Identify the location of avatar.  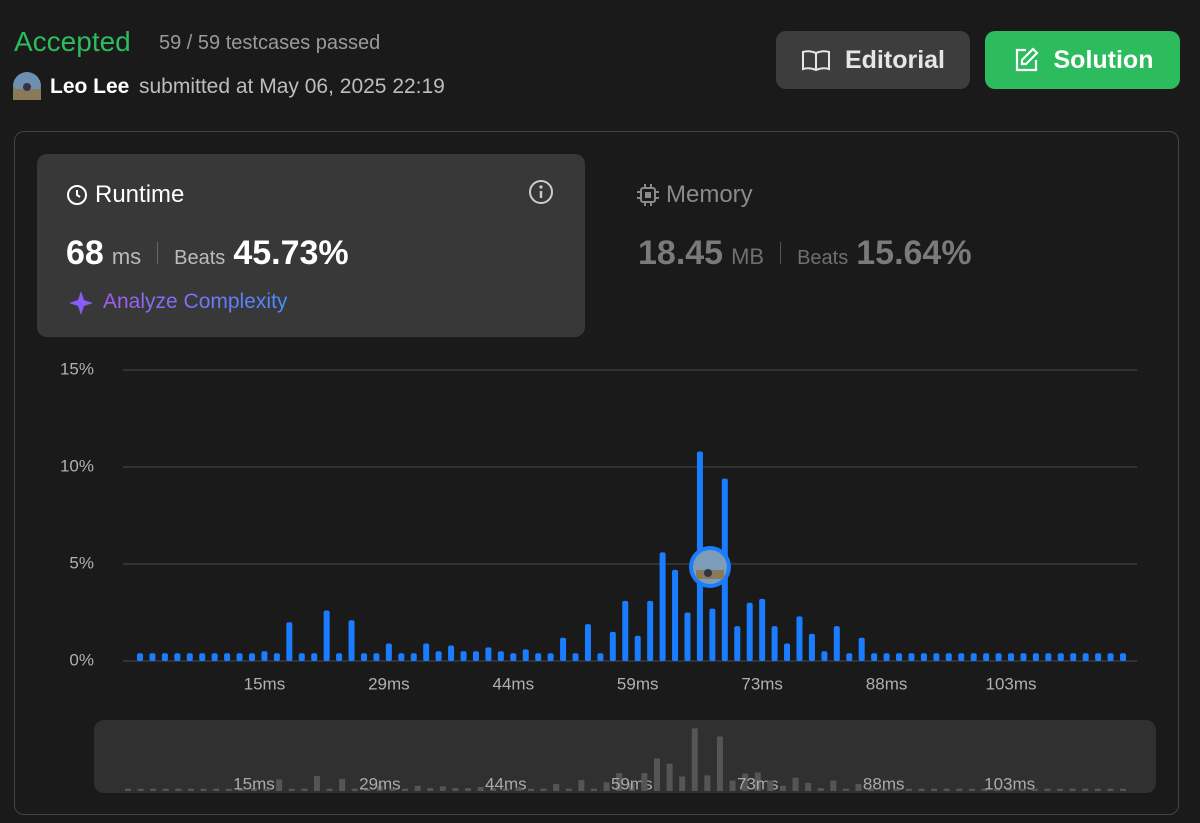
(27, 86).